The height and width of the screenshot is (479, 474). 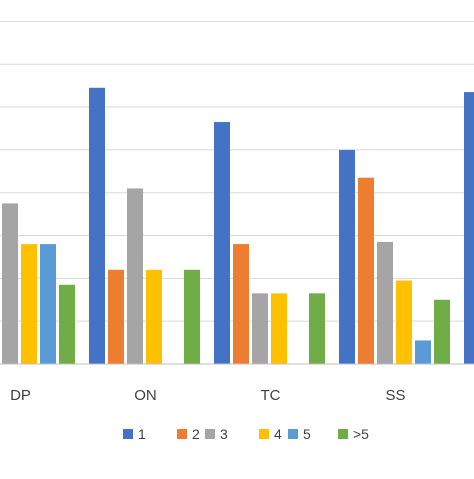 I want to click on bar-DP-series->5, so click(x=67, y=324).